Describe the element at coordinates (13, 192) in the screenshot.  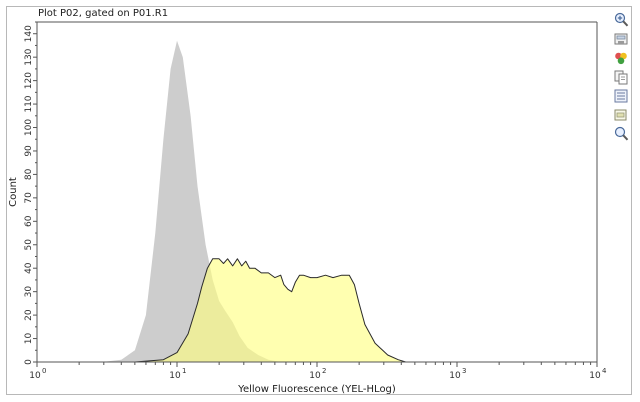
I see `y-axis-label: Count` at that location.